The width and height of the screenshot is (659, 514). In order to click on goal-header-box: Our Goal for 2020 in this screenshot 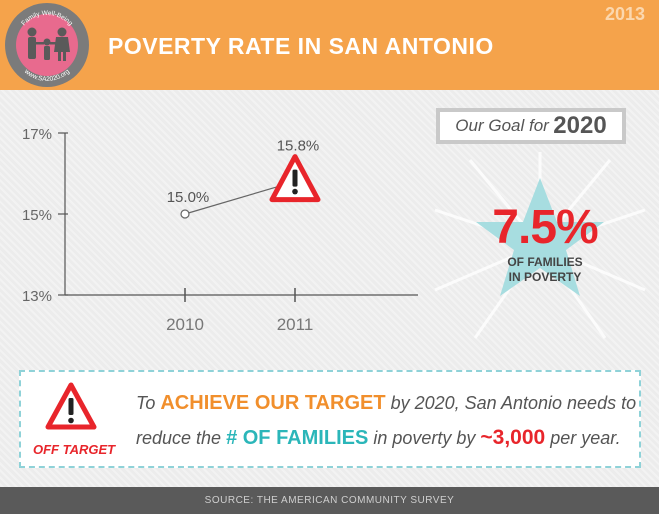, I will do `click(531, 126)`.